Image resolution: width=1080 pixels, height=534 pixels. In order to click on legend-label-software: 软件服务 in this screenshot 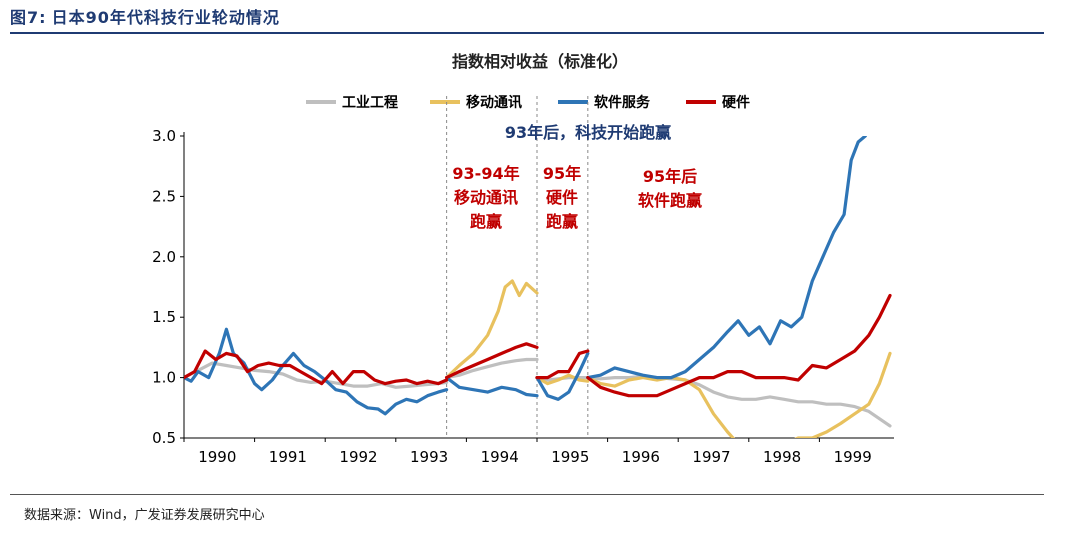, I will do `click(622, 102)`.